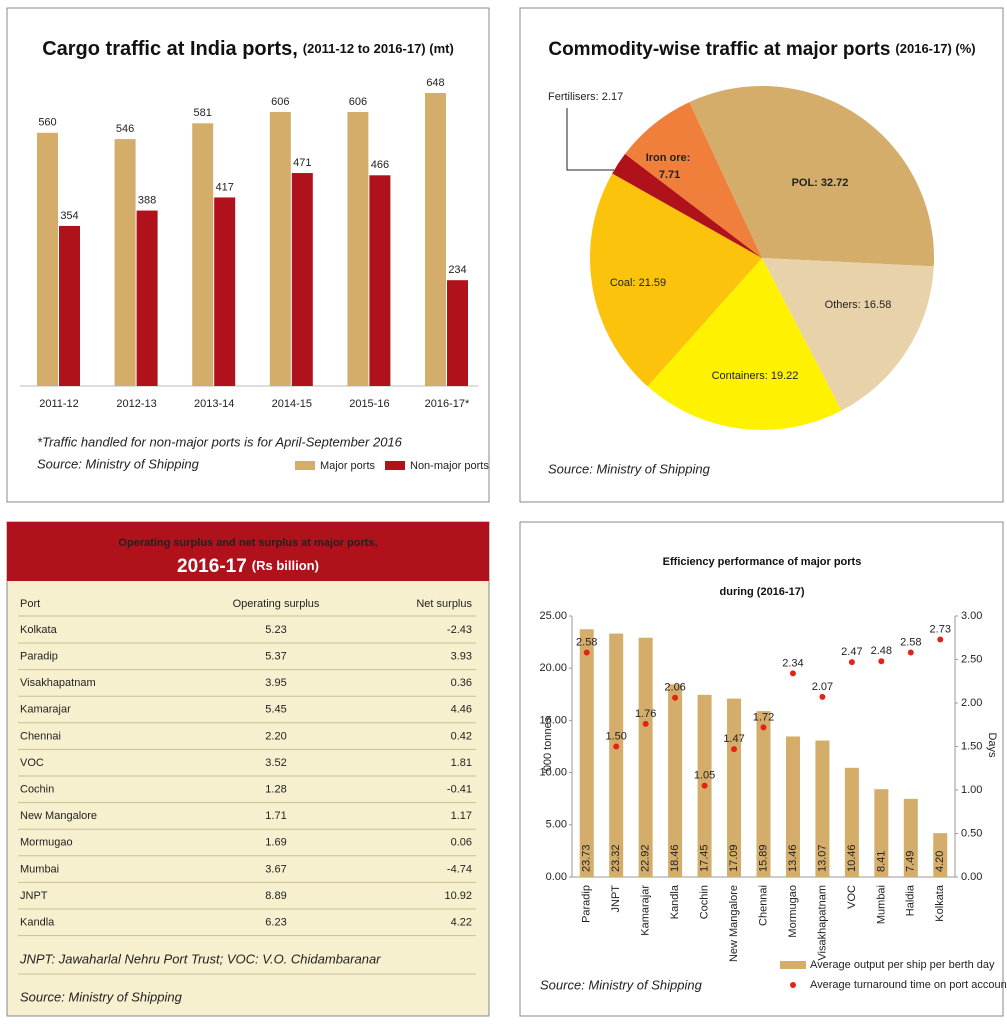 Image resolution: width=1007 pixels, height=1024 pixels. I want to click on x-tick-label: 2011-12, so click(59, 404).